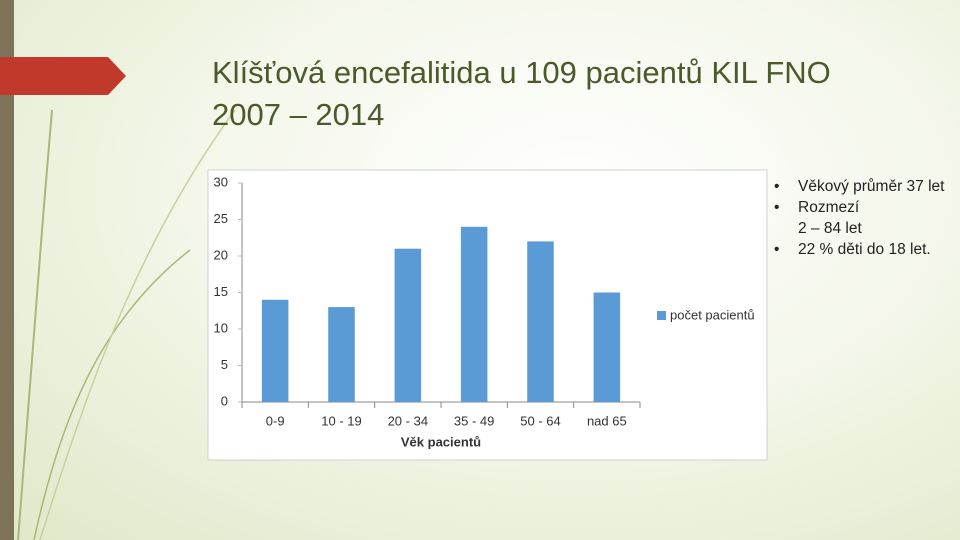 Image resolution: width=960 pixels, height=540 pixels. Describe the element at coordinates (661, 315) in the screenshot. I see `legend-swatch` at that location.